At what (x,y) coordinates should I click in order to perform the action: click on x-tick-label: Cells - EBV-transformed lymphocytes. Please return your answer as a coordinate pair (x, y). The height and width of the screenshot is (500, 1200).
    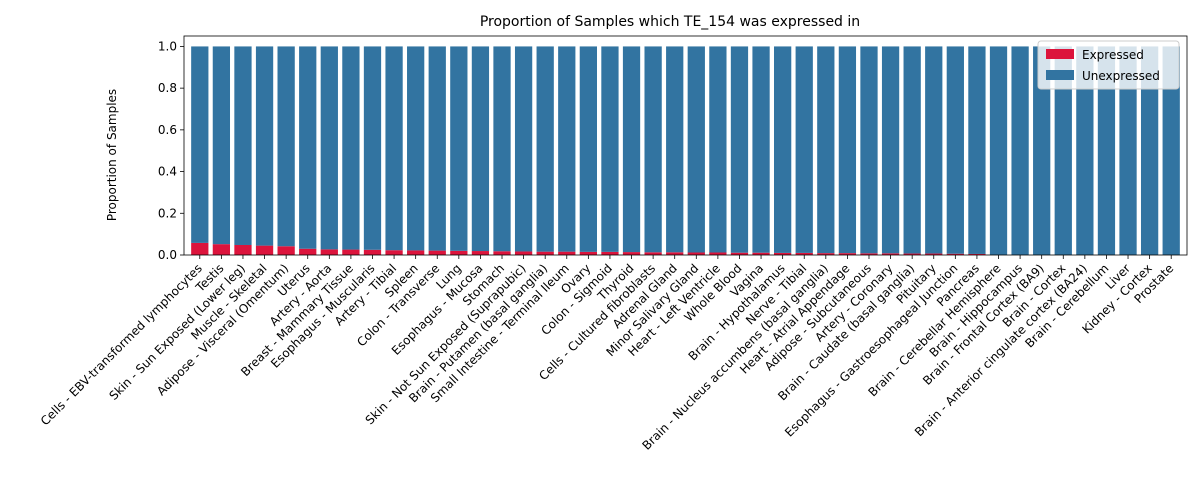
    Looking at the image, I should click on (121, 344).